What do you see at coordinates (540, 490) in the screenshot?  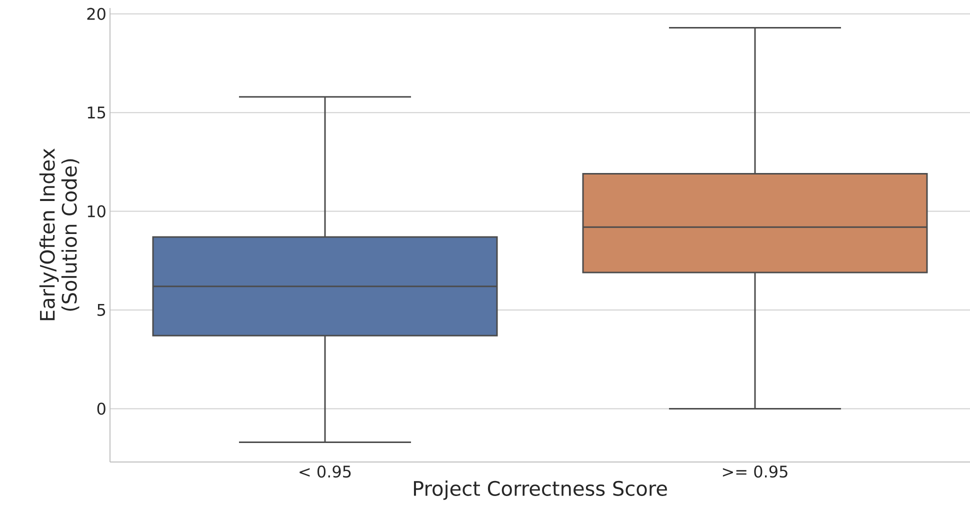 I see `x-axis-title: Project Correctness Score` at bounding box center [540, 490].